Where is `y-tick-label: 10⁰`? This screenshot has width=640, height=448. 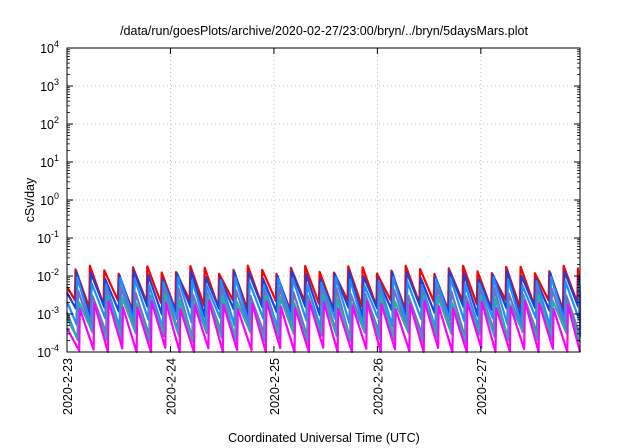 y-tick-label: 10⁰ is located at coordinates (49, 199).